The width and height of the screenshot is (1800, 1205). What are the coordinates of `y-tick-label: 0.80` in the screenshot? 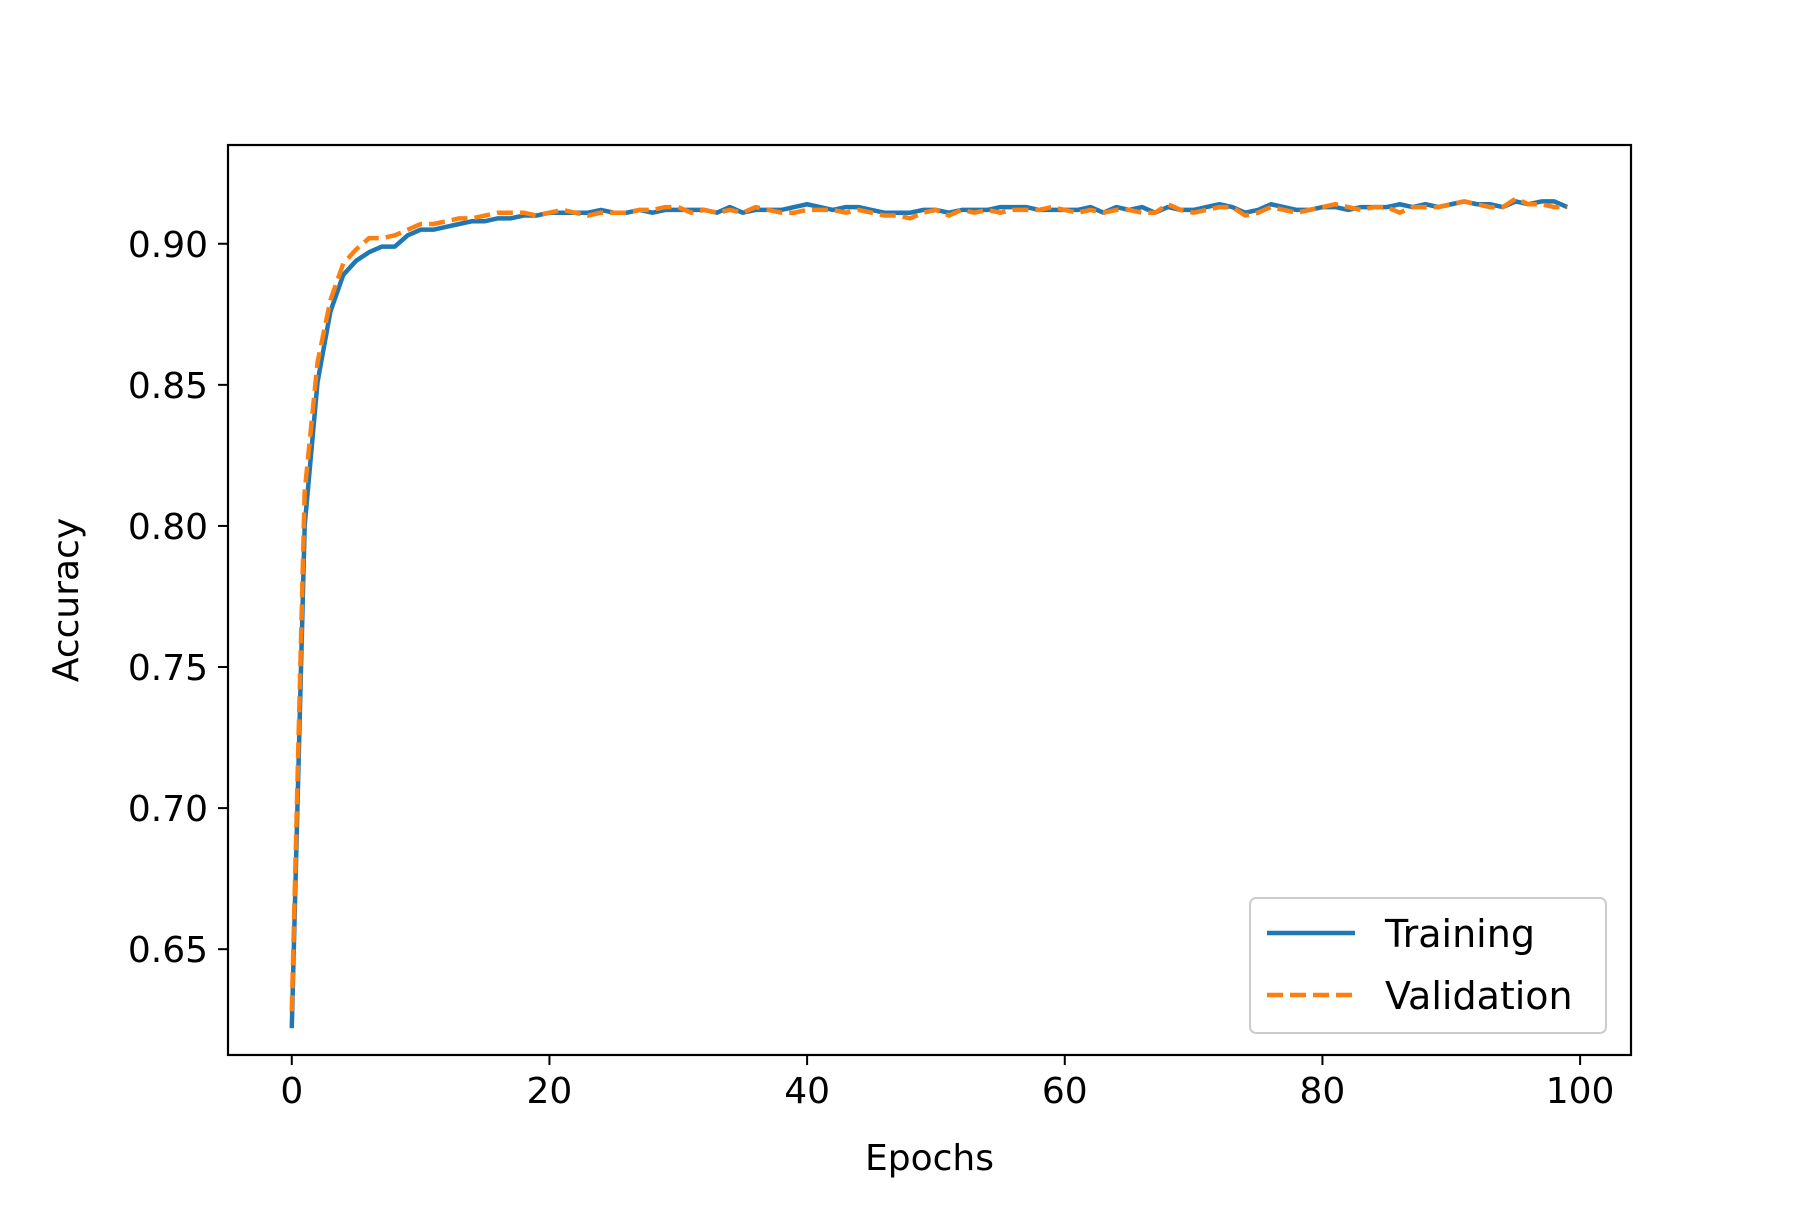 It's located at (168, 527).